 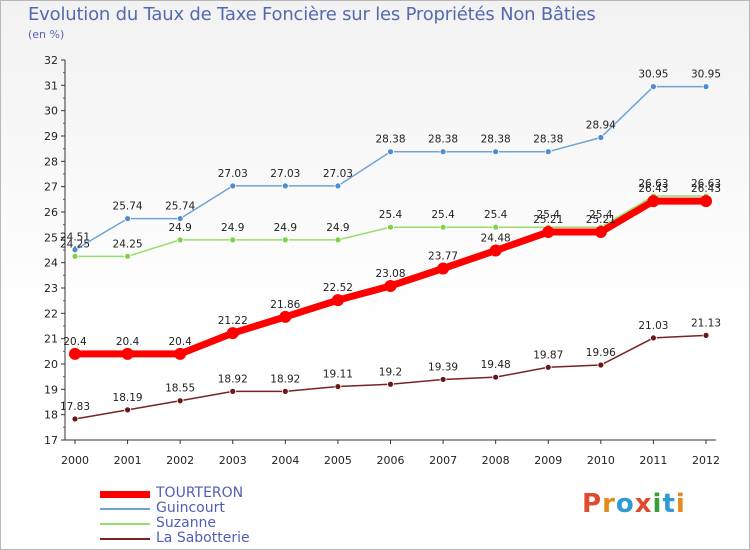 What do you see at coordinates (51, 389) in the screenshot?
I see `y-tick-label: 19` at bounding box center [51, 389].